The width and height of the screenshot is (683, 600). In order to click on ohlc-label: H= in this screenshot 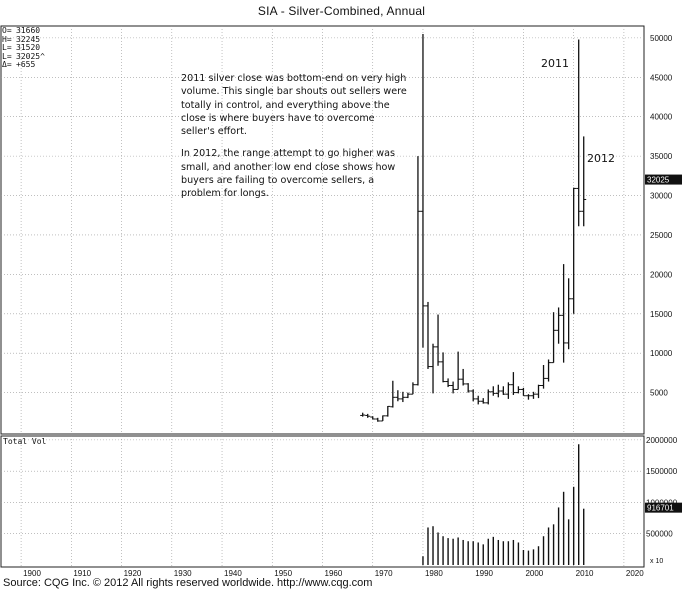, I will do `click(7, 39)`.